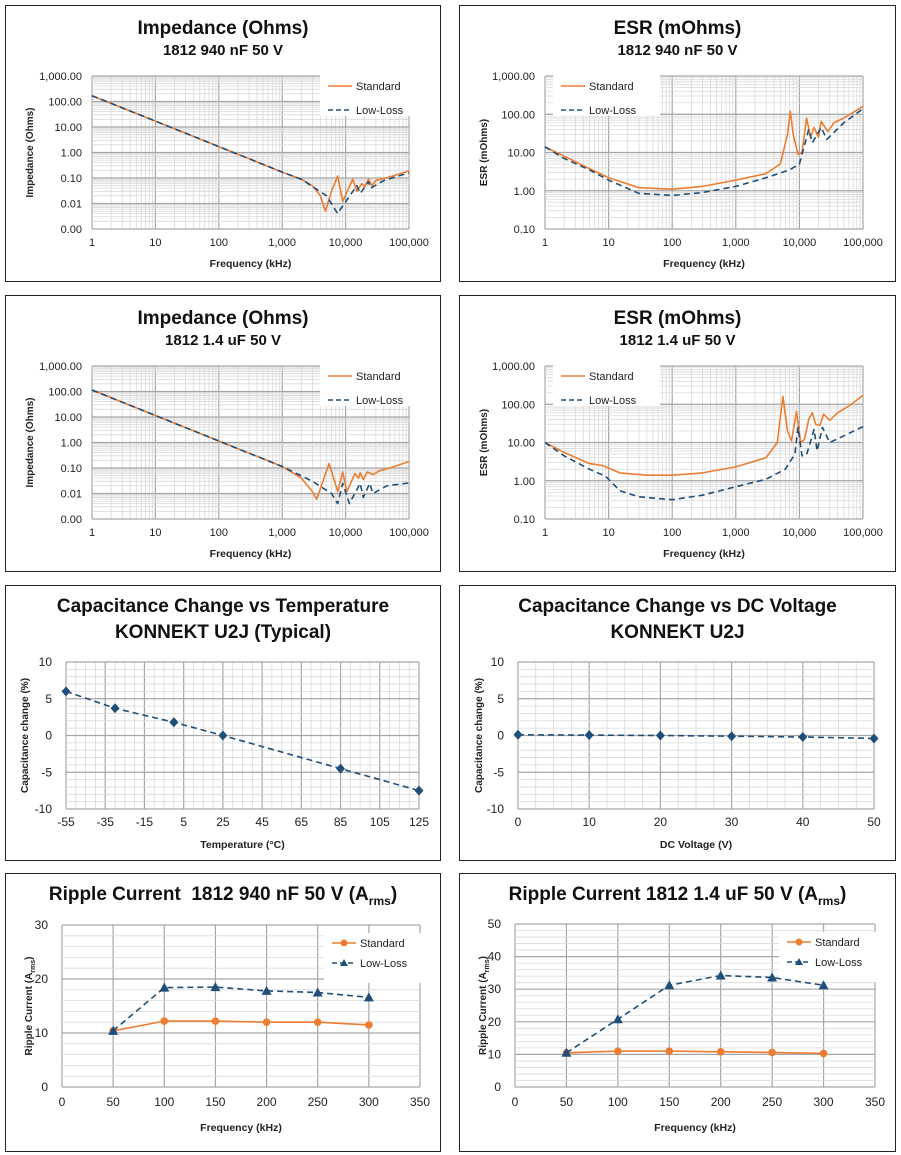  Describe the element at coordinates (380, 822) in the screenshot. I see `x-tick-label: 105` at that location.